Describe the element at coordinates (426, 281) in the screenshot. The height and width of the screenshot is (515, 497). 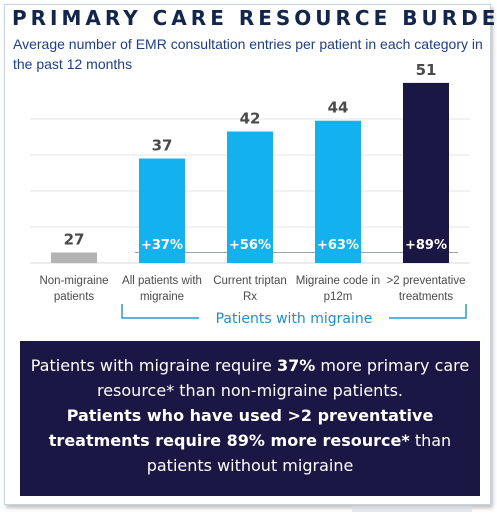
I see `category-label: >2 preventative` at that location.